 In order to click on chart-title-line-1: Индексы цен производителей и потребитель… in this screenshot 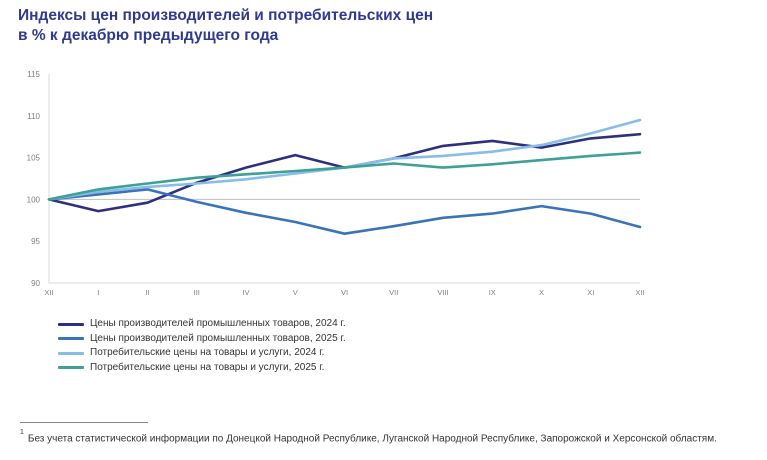, I will do `click(226, 15)`.